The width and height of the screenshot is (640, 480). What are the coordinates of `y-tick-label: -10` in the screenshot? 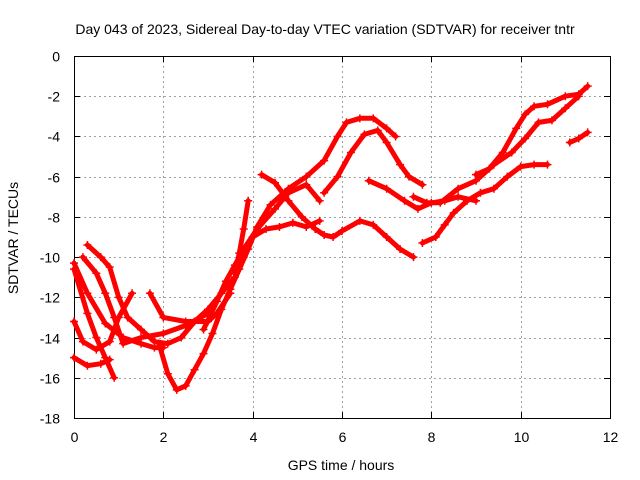 It's located at (50, 258).